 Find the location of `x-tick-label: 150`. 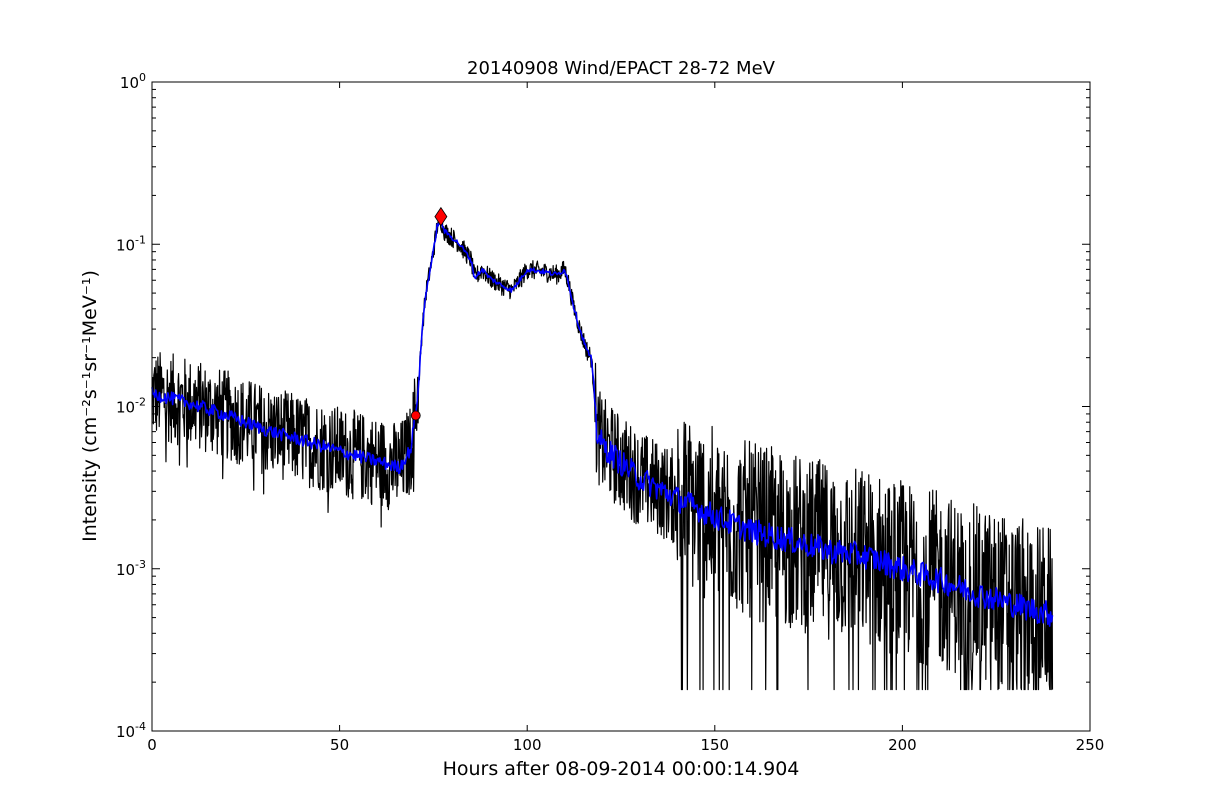

x-tick-label: 150 is located at coordinates (714, 745).